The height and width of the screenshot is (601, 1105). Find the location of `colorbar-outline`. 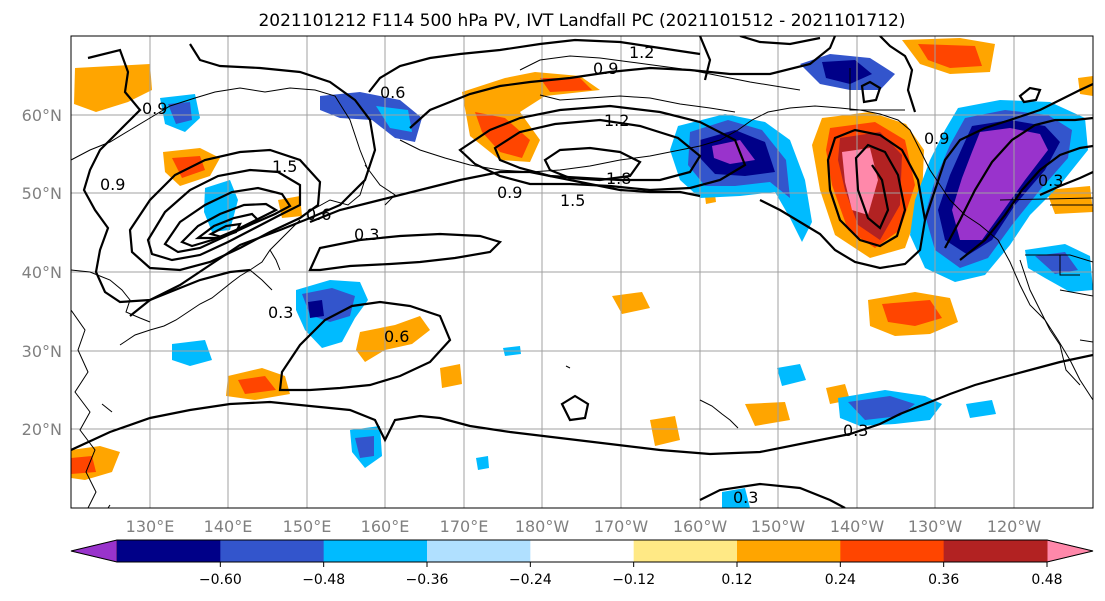

colorbar-outline is located at coordinates (582, 551).